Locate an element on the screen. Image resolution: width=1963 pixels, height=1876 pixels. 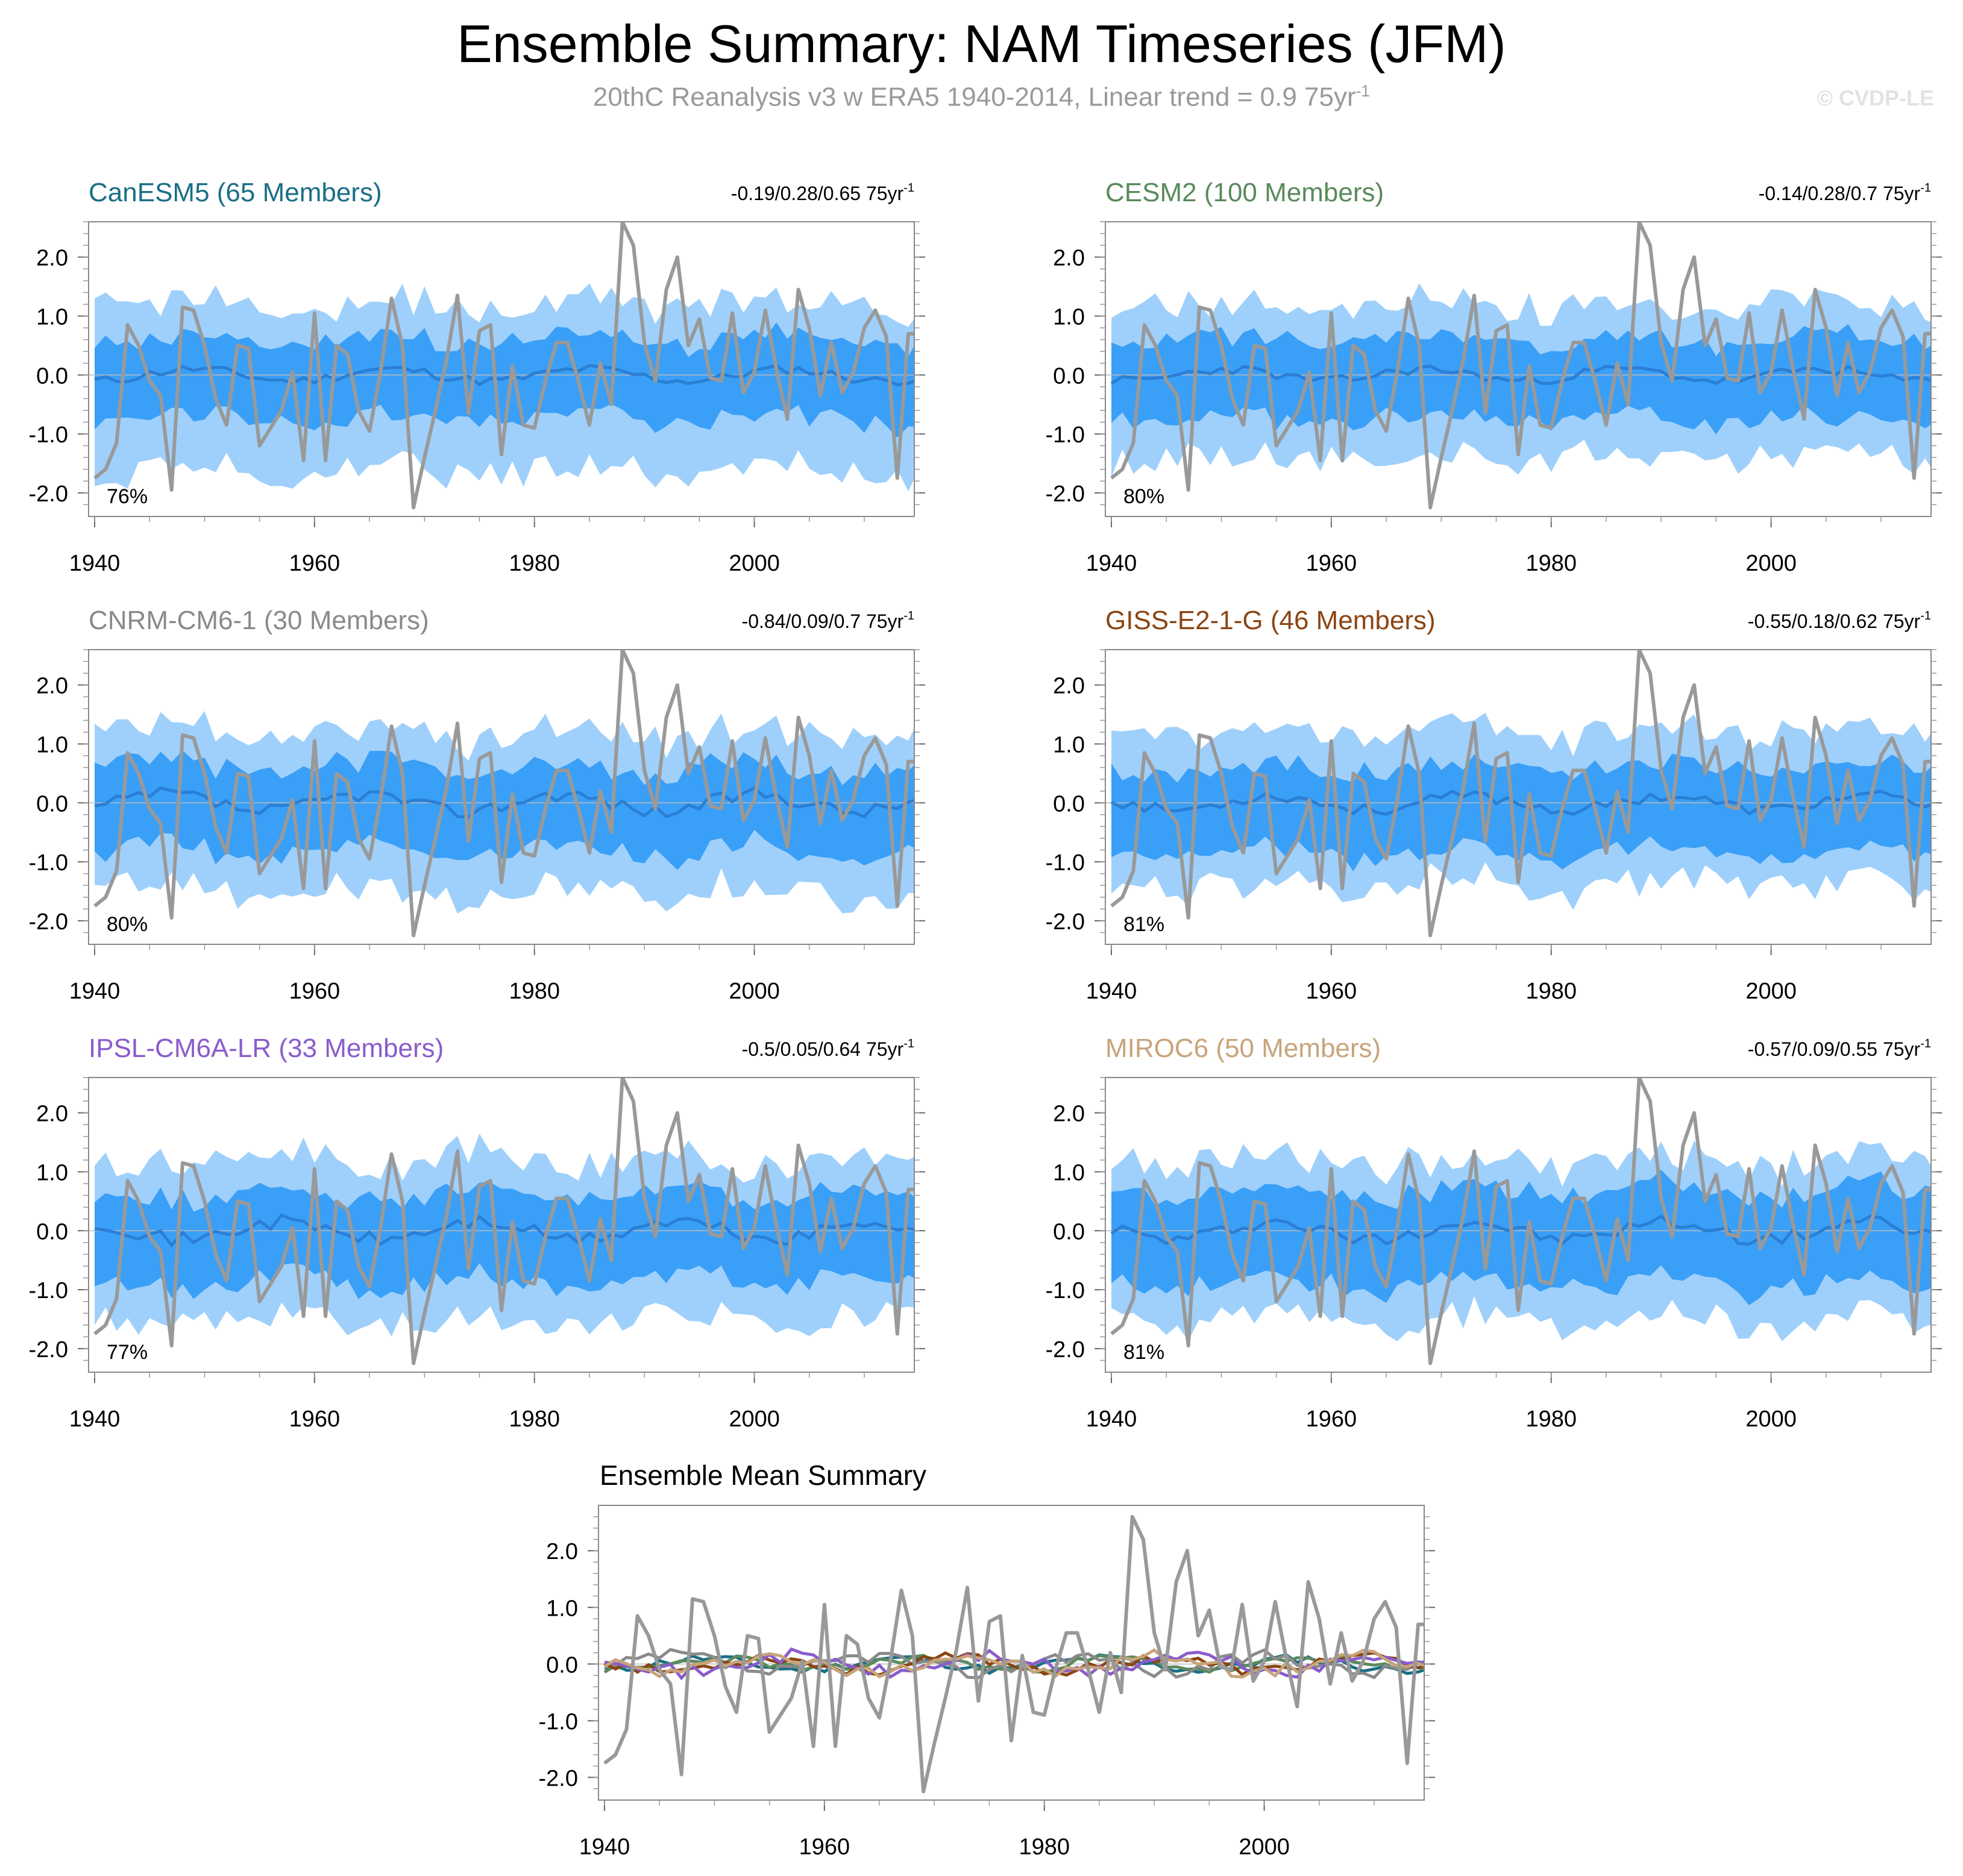
panel-title: IPSL-CM6A-LR (33 Members) is located at coordinates (266, 1048).